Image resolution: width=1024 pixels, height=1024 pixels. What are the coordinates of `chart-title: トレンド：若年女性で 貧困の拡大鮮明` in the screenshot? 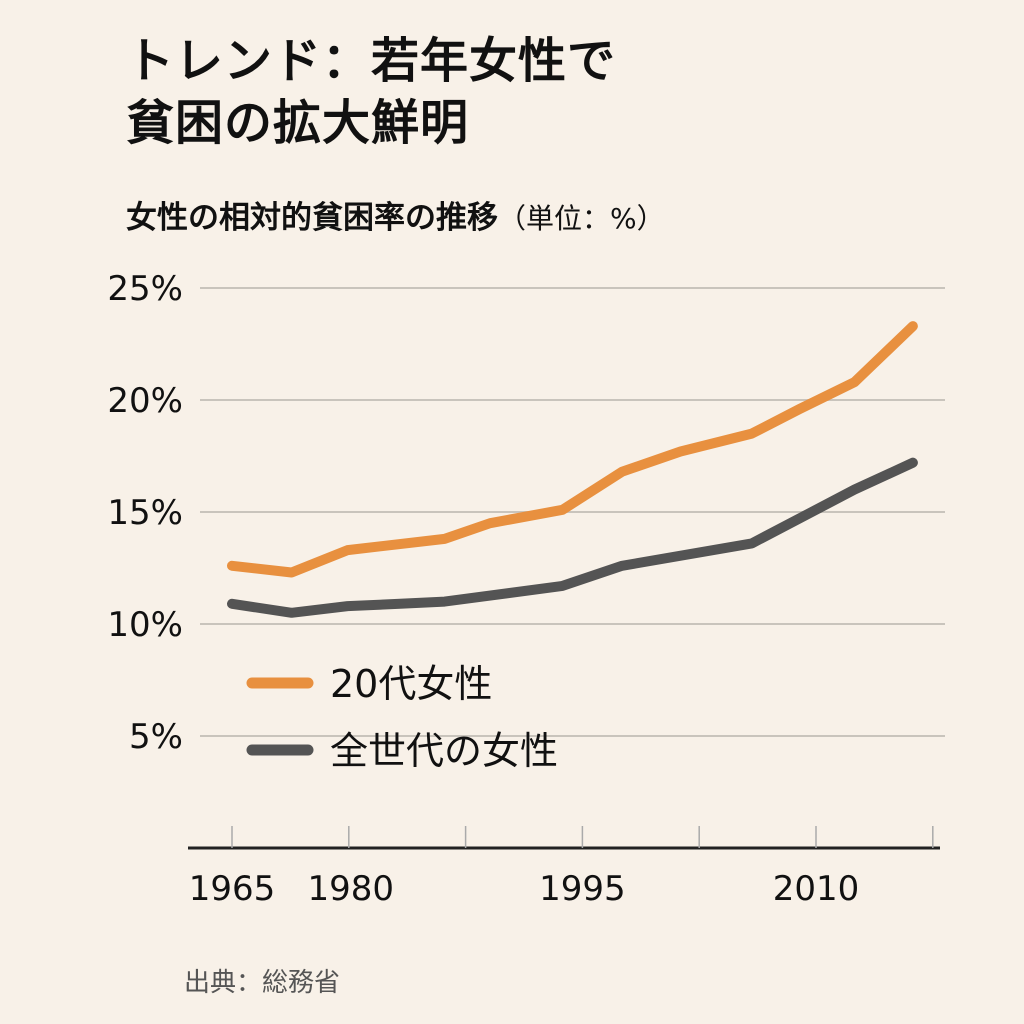 It's located at (371, 92).